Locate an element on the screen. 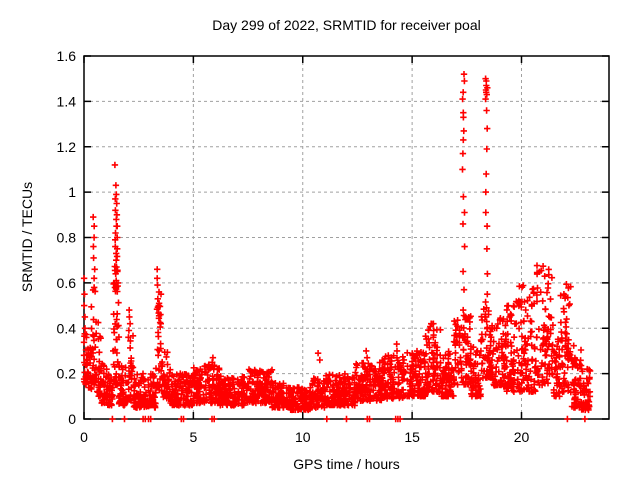 This screenshot has width=640, height=480. x-tick-label: 15 is located at coordinates (412, 437).